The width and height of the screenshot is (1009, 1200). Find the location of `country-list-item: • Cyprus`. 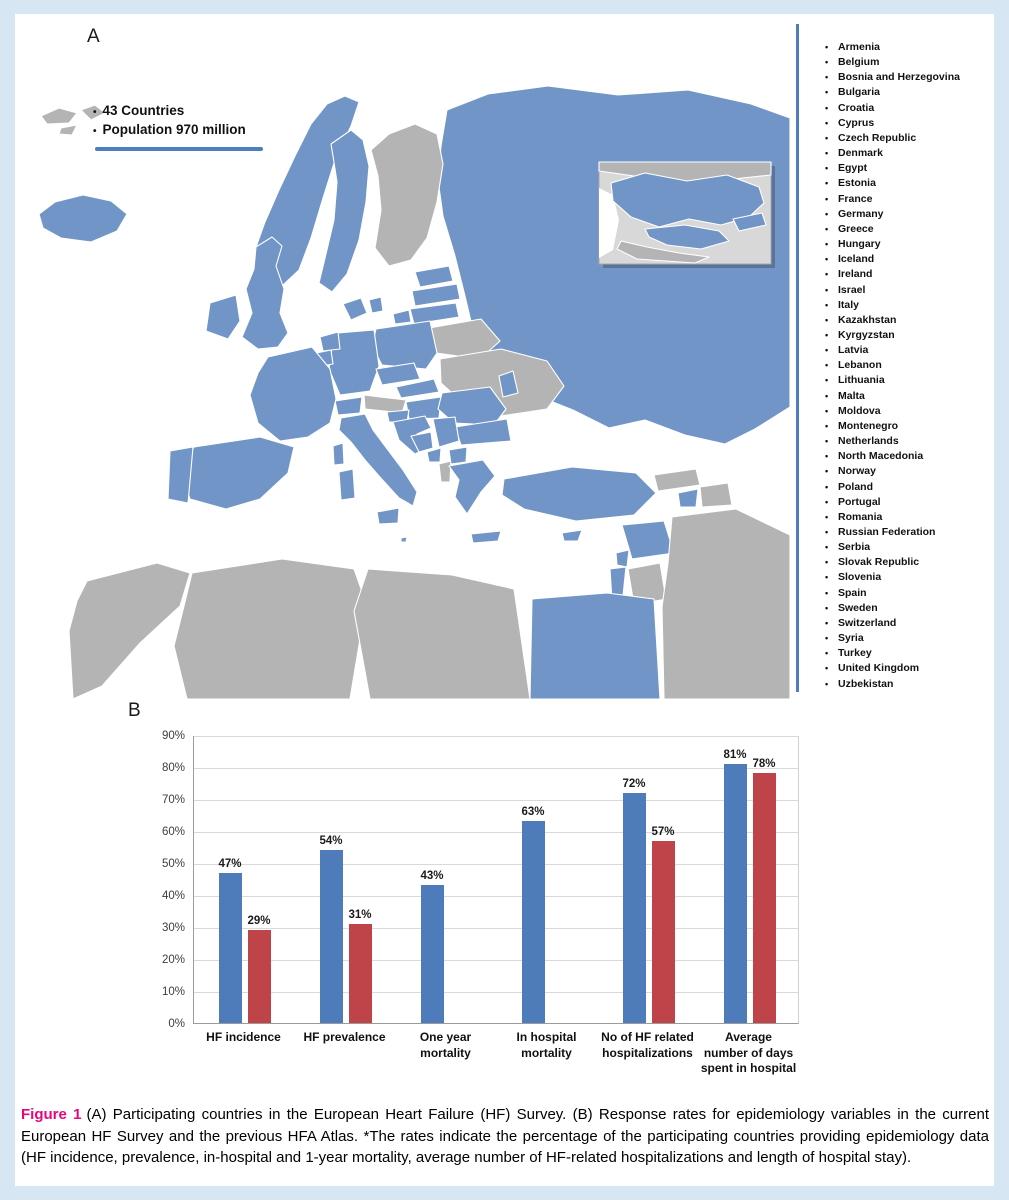

country-list-item: • Cyprus is located at coordinates (909, 123).